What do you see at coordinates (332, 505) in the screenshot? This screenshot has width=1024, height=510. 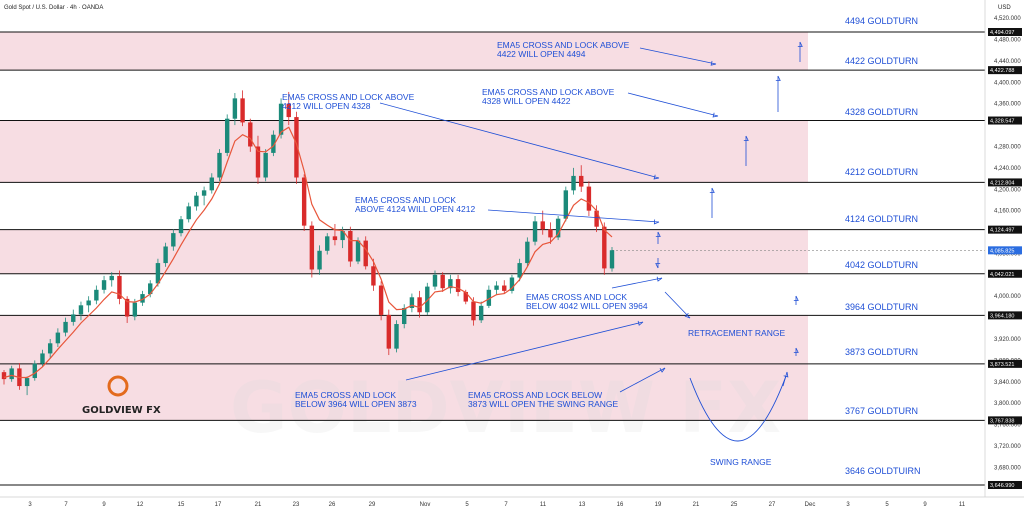 I see `time-tick-label: 26` at bounding box center [332, 505].